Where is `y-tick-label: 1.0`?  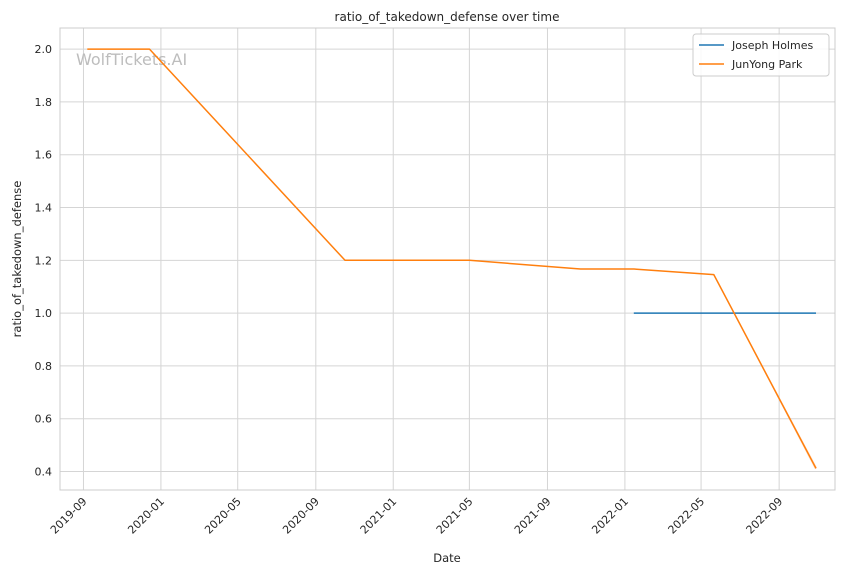
y-tick-label: 1.0 is located at coordinates (44, 313).